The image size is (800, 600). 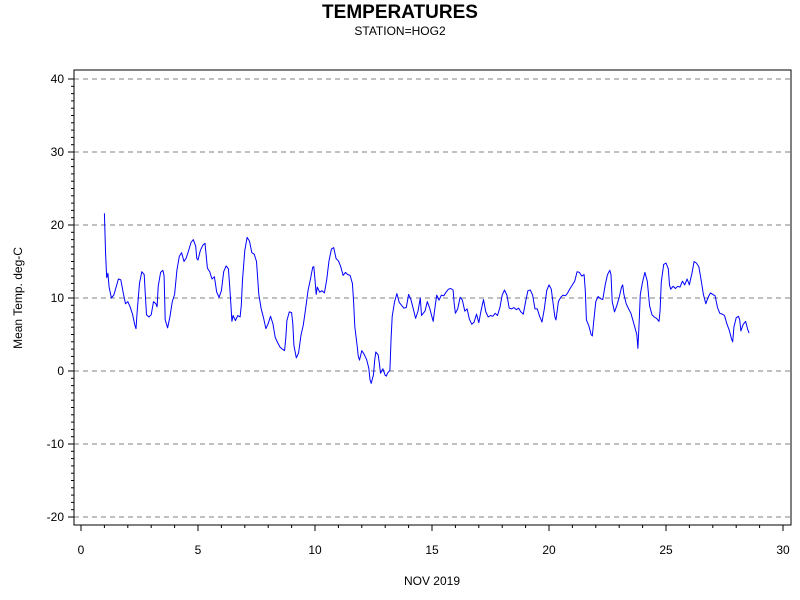 I want to click on x-tick-label: 20, so click(x=549, y=550).